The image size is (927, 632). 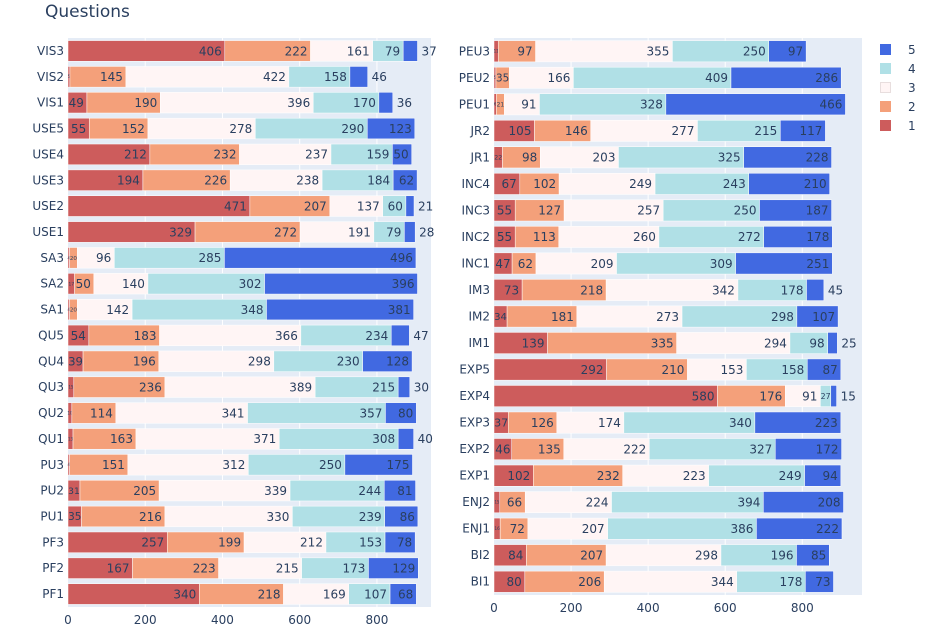 What do you see at coordinates (233, 413) in the screenshot?
I see `data-label: 341` at bounding box center [233, 413].